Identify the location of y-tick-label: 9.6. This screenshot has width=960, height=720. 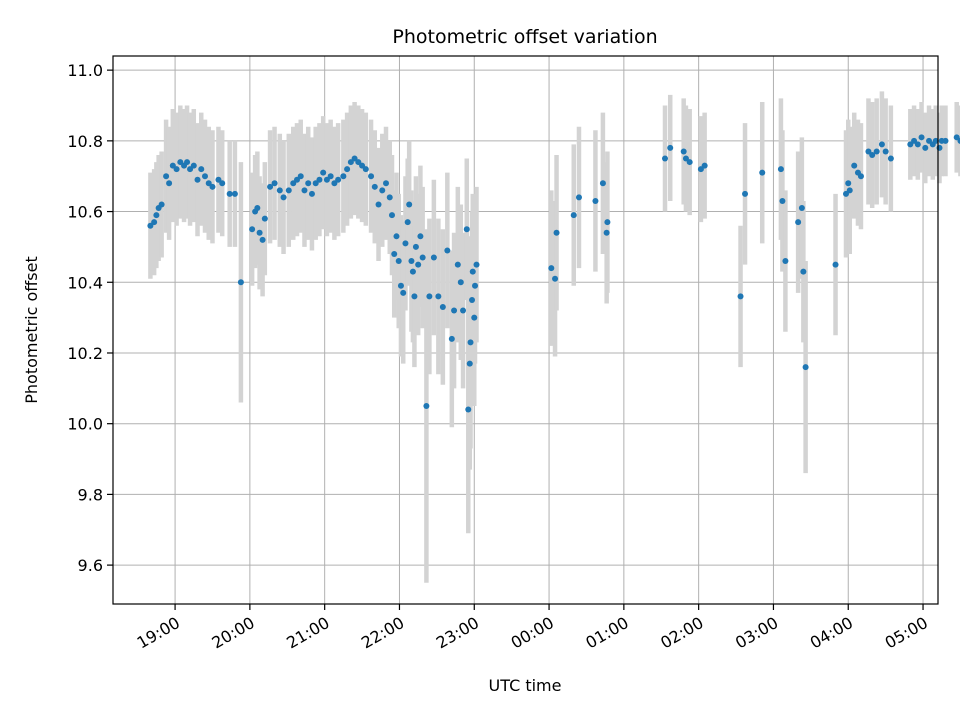
(90, 565).